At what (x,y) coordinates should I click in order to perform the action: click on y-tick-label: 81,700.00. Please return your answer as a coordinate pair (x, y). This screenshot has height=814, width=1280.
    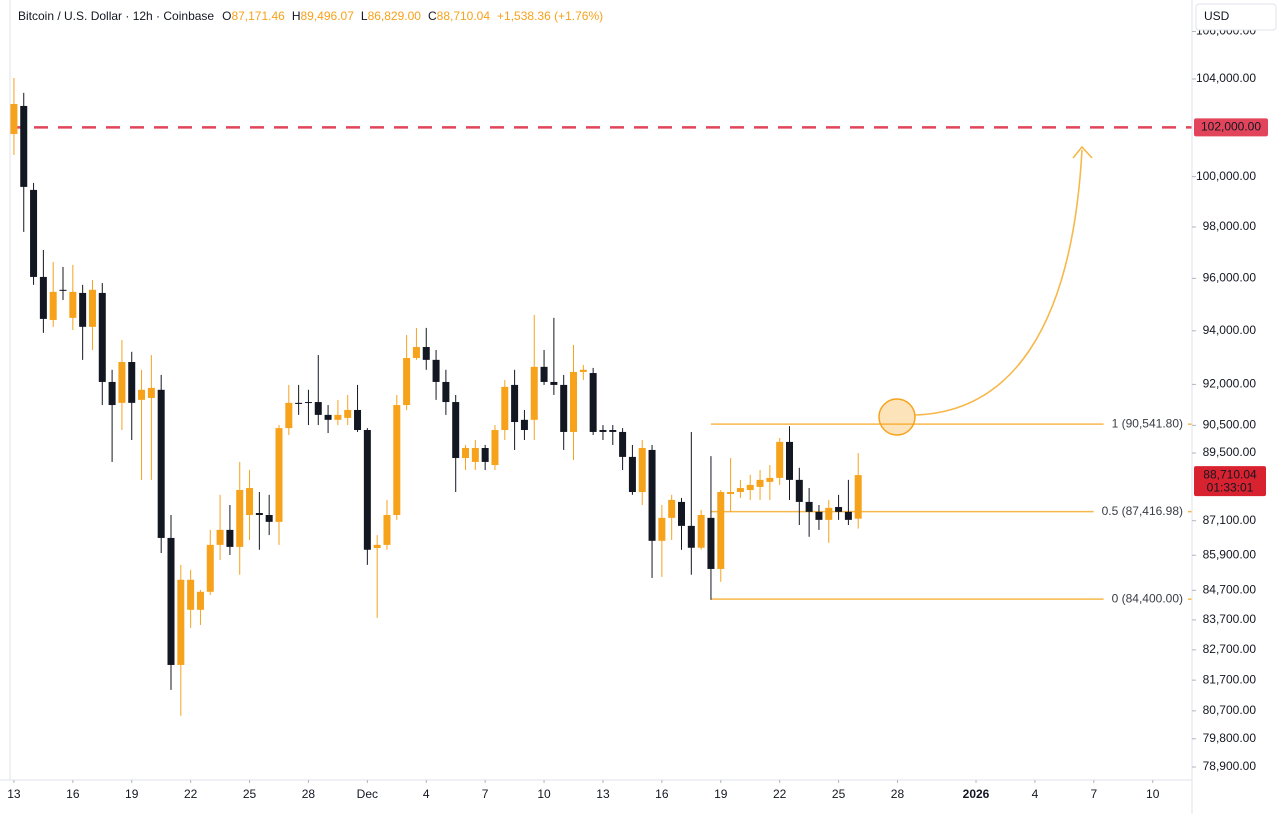
    Looking at the image, I should click on (1230, 679).